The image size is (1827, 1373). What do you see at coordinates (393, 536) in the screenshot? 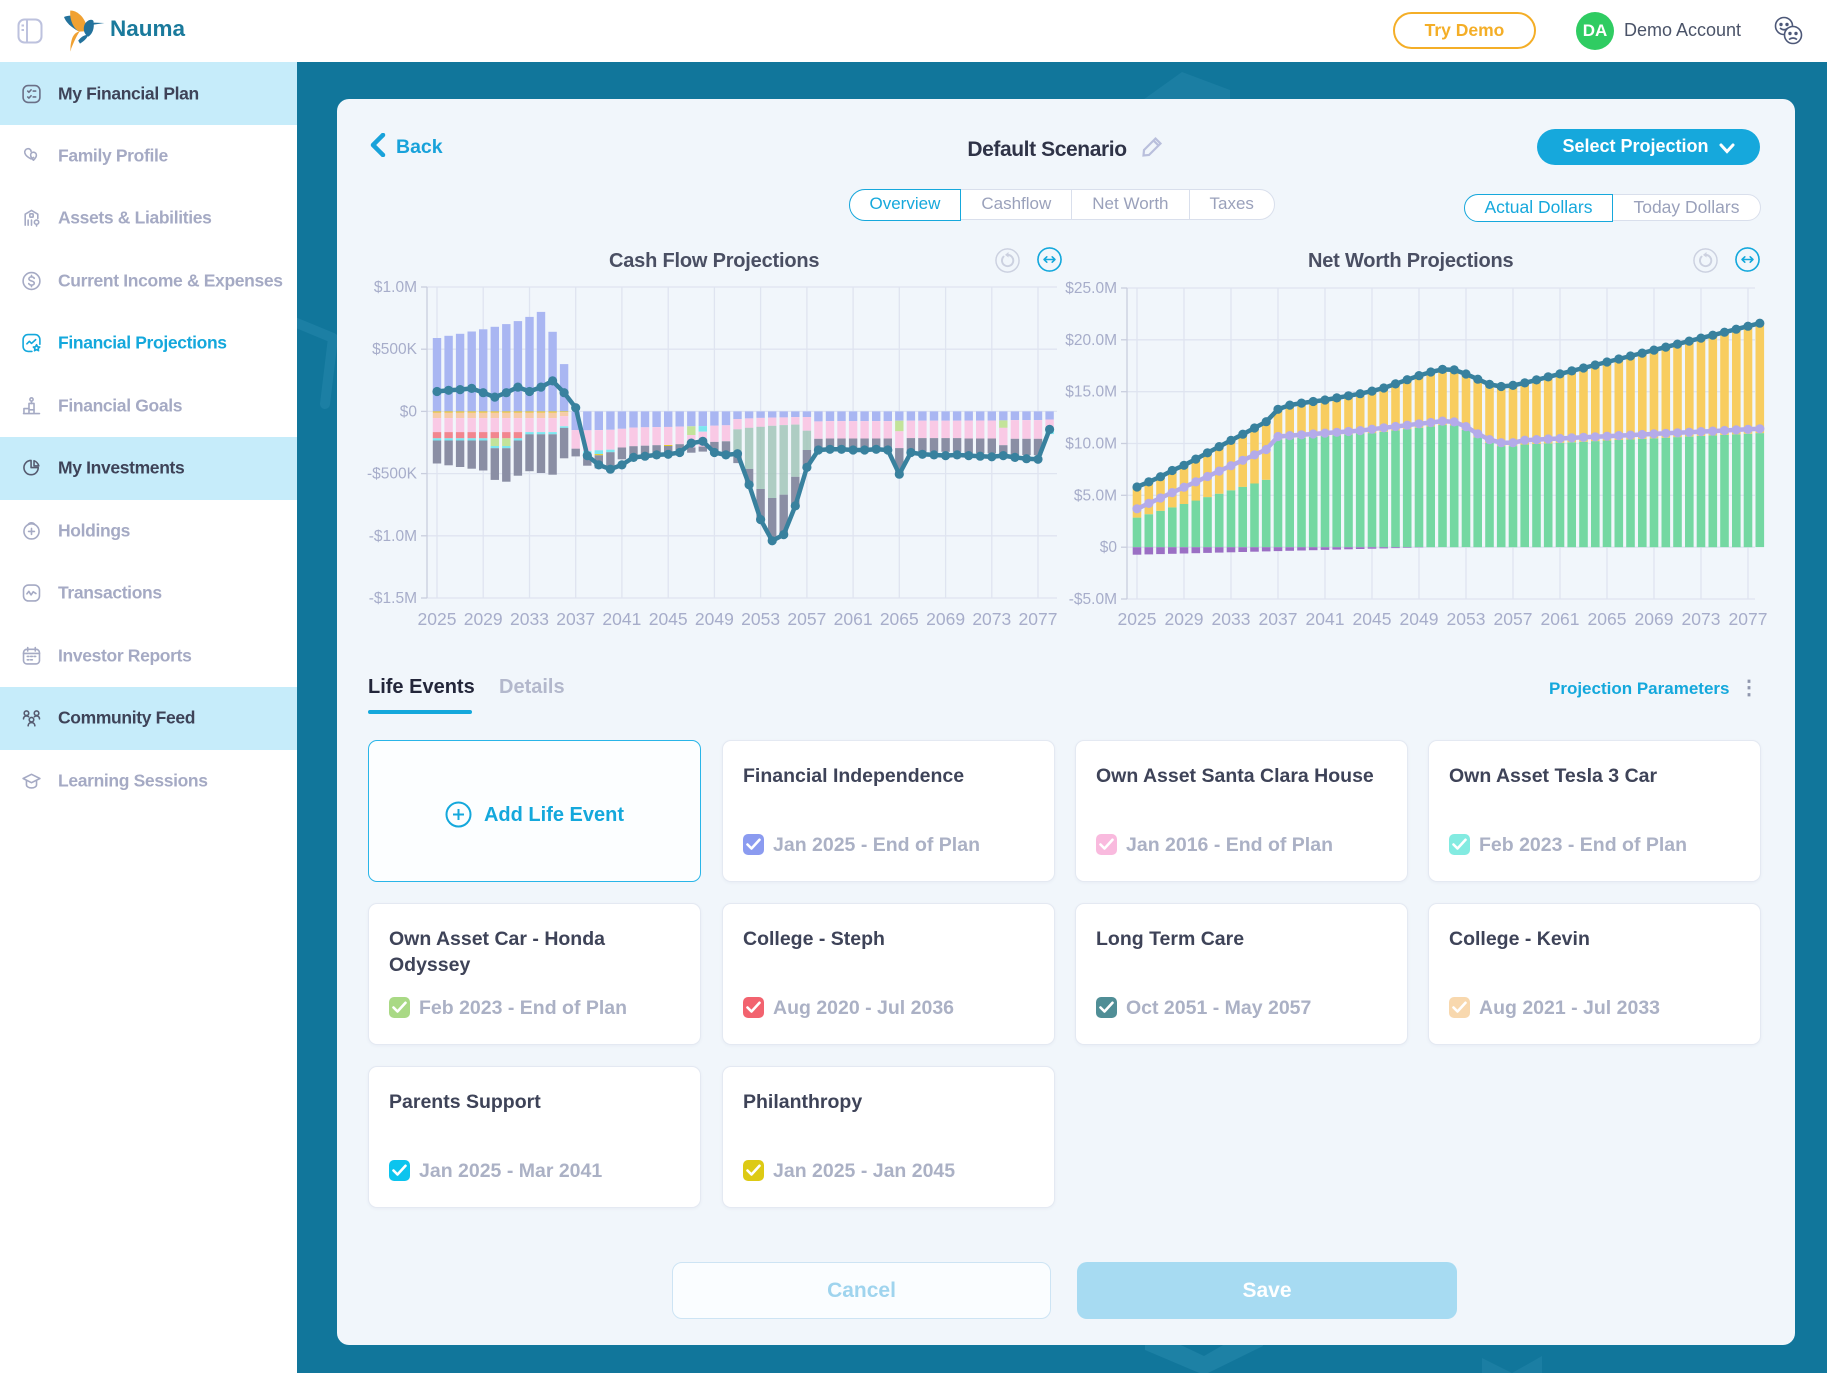
I see `svg-text: -$1.0M` at bounding box center [393, 536].